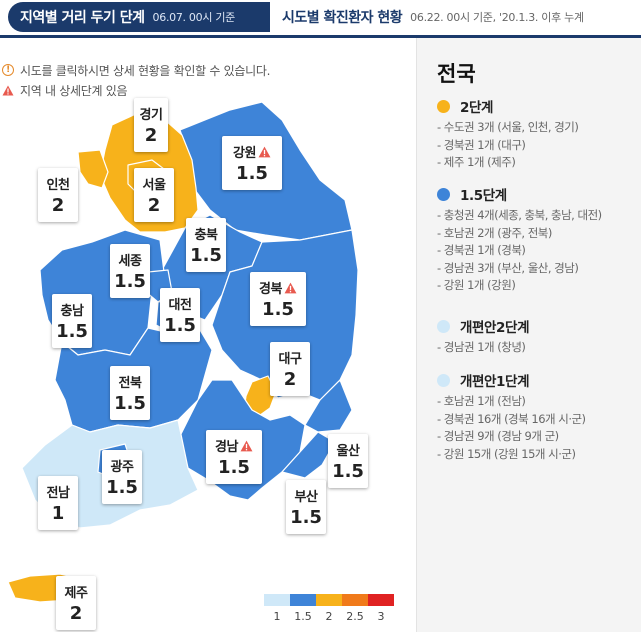 The width and height of the screenshot is (641, 632). What do you see at coordinates (495, 382) in the screenshot?
I see `group-title: 개편안1단계` at bounding box center [495, 382].